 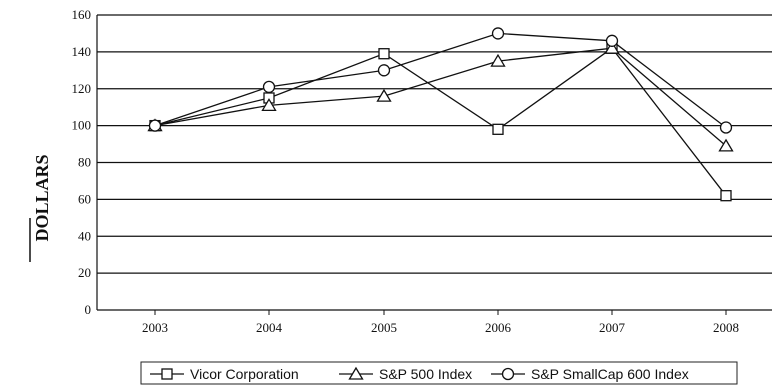 I want to click on x-tick-label: 2004, so click(x=269, y=327).